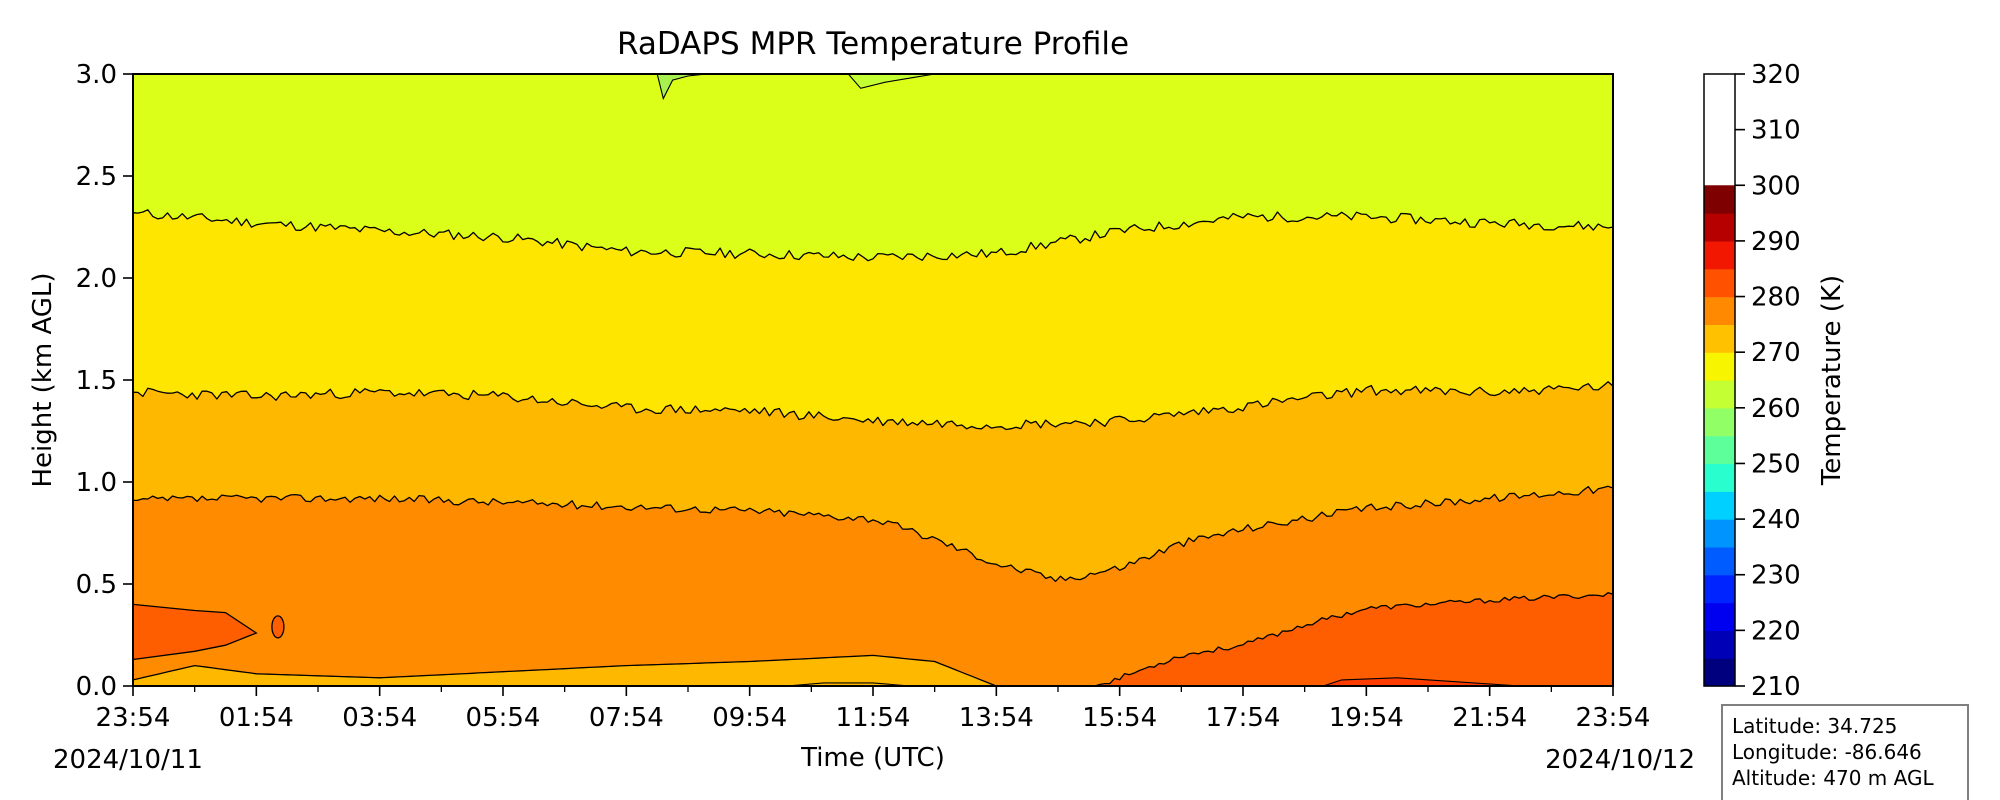 The height and width of the screenshot is (800, 2000). I want to click on y-tick-label: 0.5, so click(96, 585).